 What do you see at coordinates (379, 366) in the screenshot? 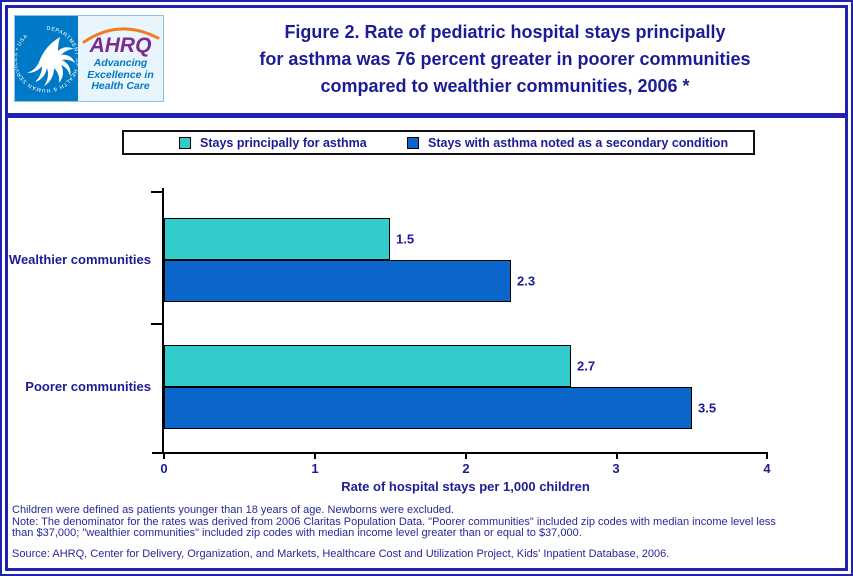
I see `bar-poorer-principal: 2.7` at bounding box center [379, 366].